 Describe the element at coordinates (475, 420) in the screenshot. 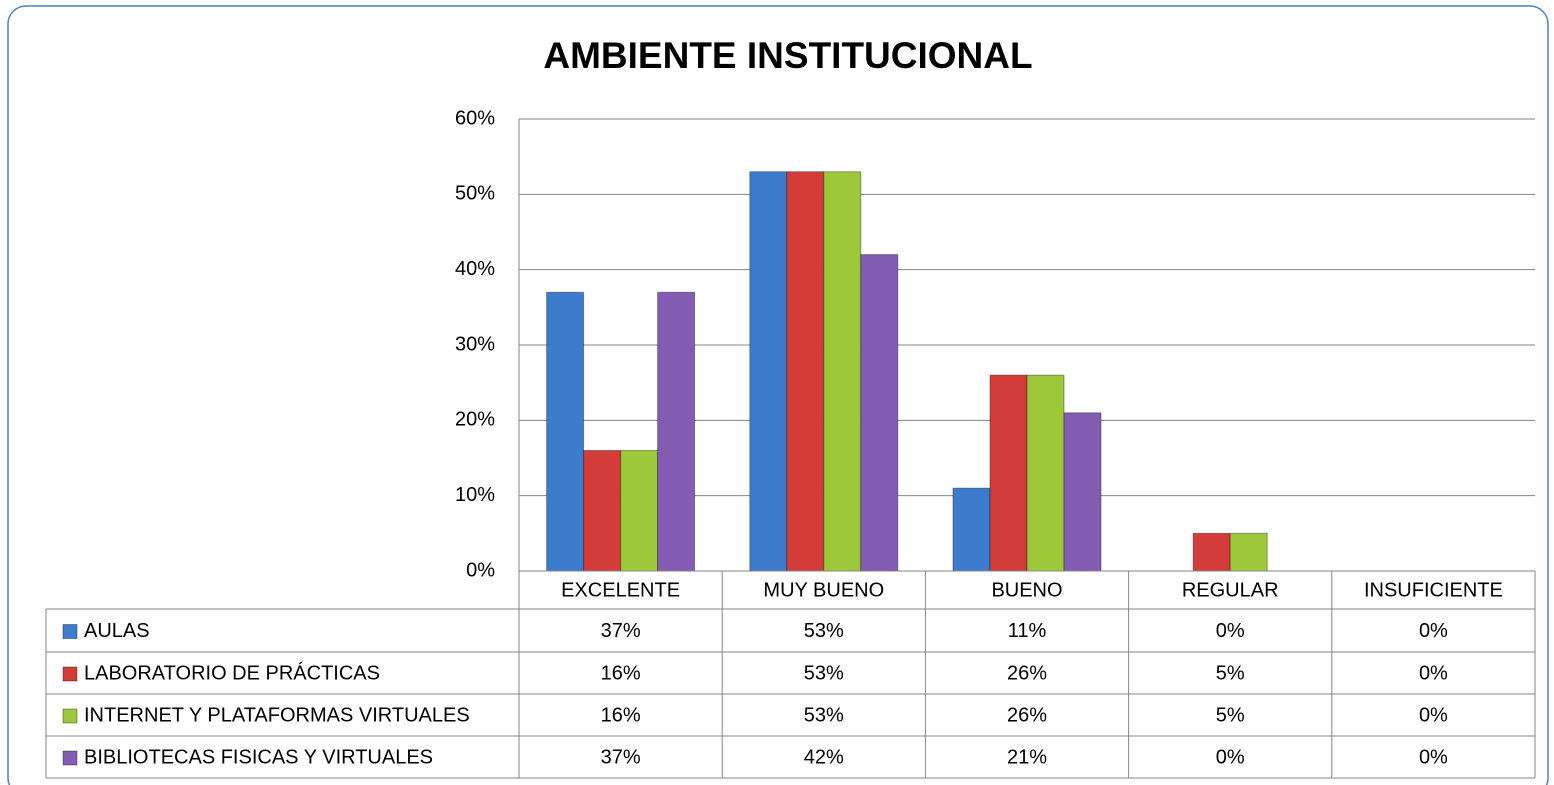

I see `y-tick-label: 20%` at that location.